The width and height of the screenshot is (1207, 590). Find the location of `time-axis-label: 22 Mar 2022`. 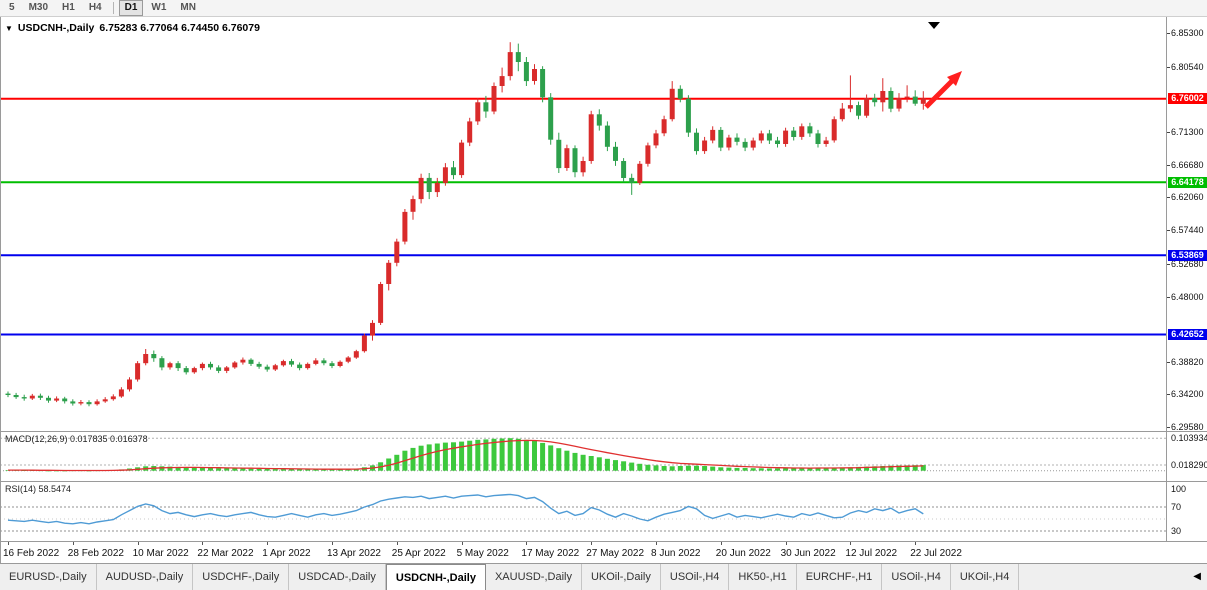

time-axis-label: 22 Mar 2022 is located at coordinates (225, 553).